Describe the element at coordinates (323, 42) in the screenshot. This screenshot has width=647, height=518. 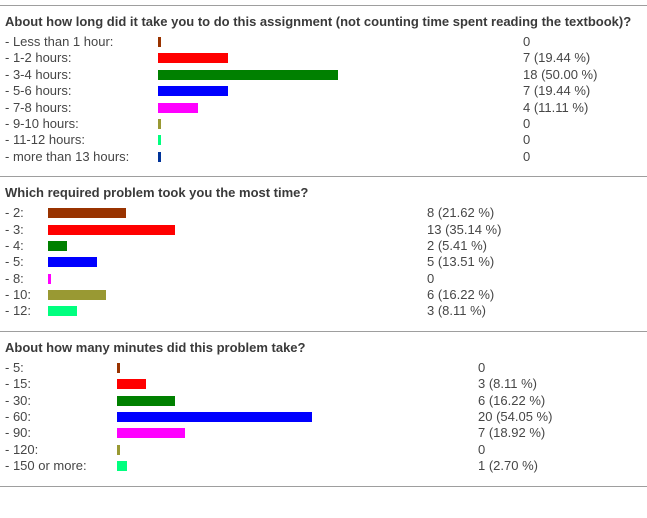
I see `survey-row: - Less than 1 hour: 0` at that location.